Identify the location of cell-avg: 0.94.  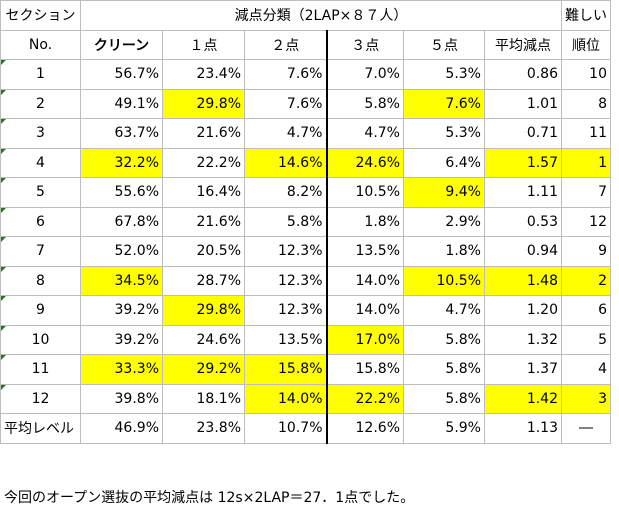
(523, 251).